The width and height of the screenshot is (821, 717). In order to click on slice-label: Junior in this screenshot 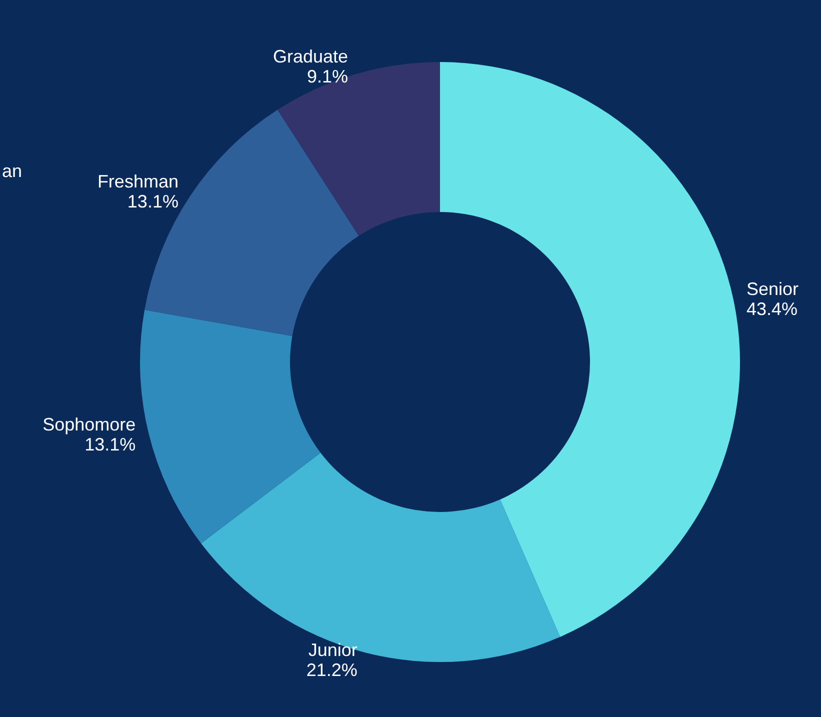, I will do `click(333, 650)`.